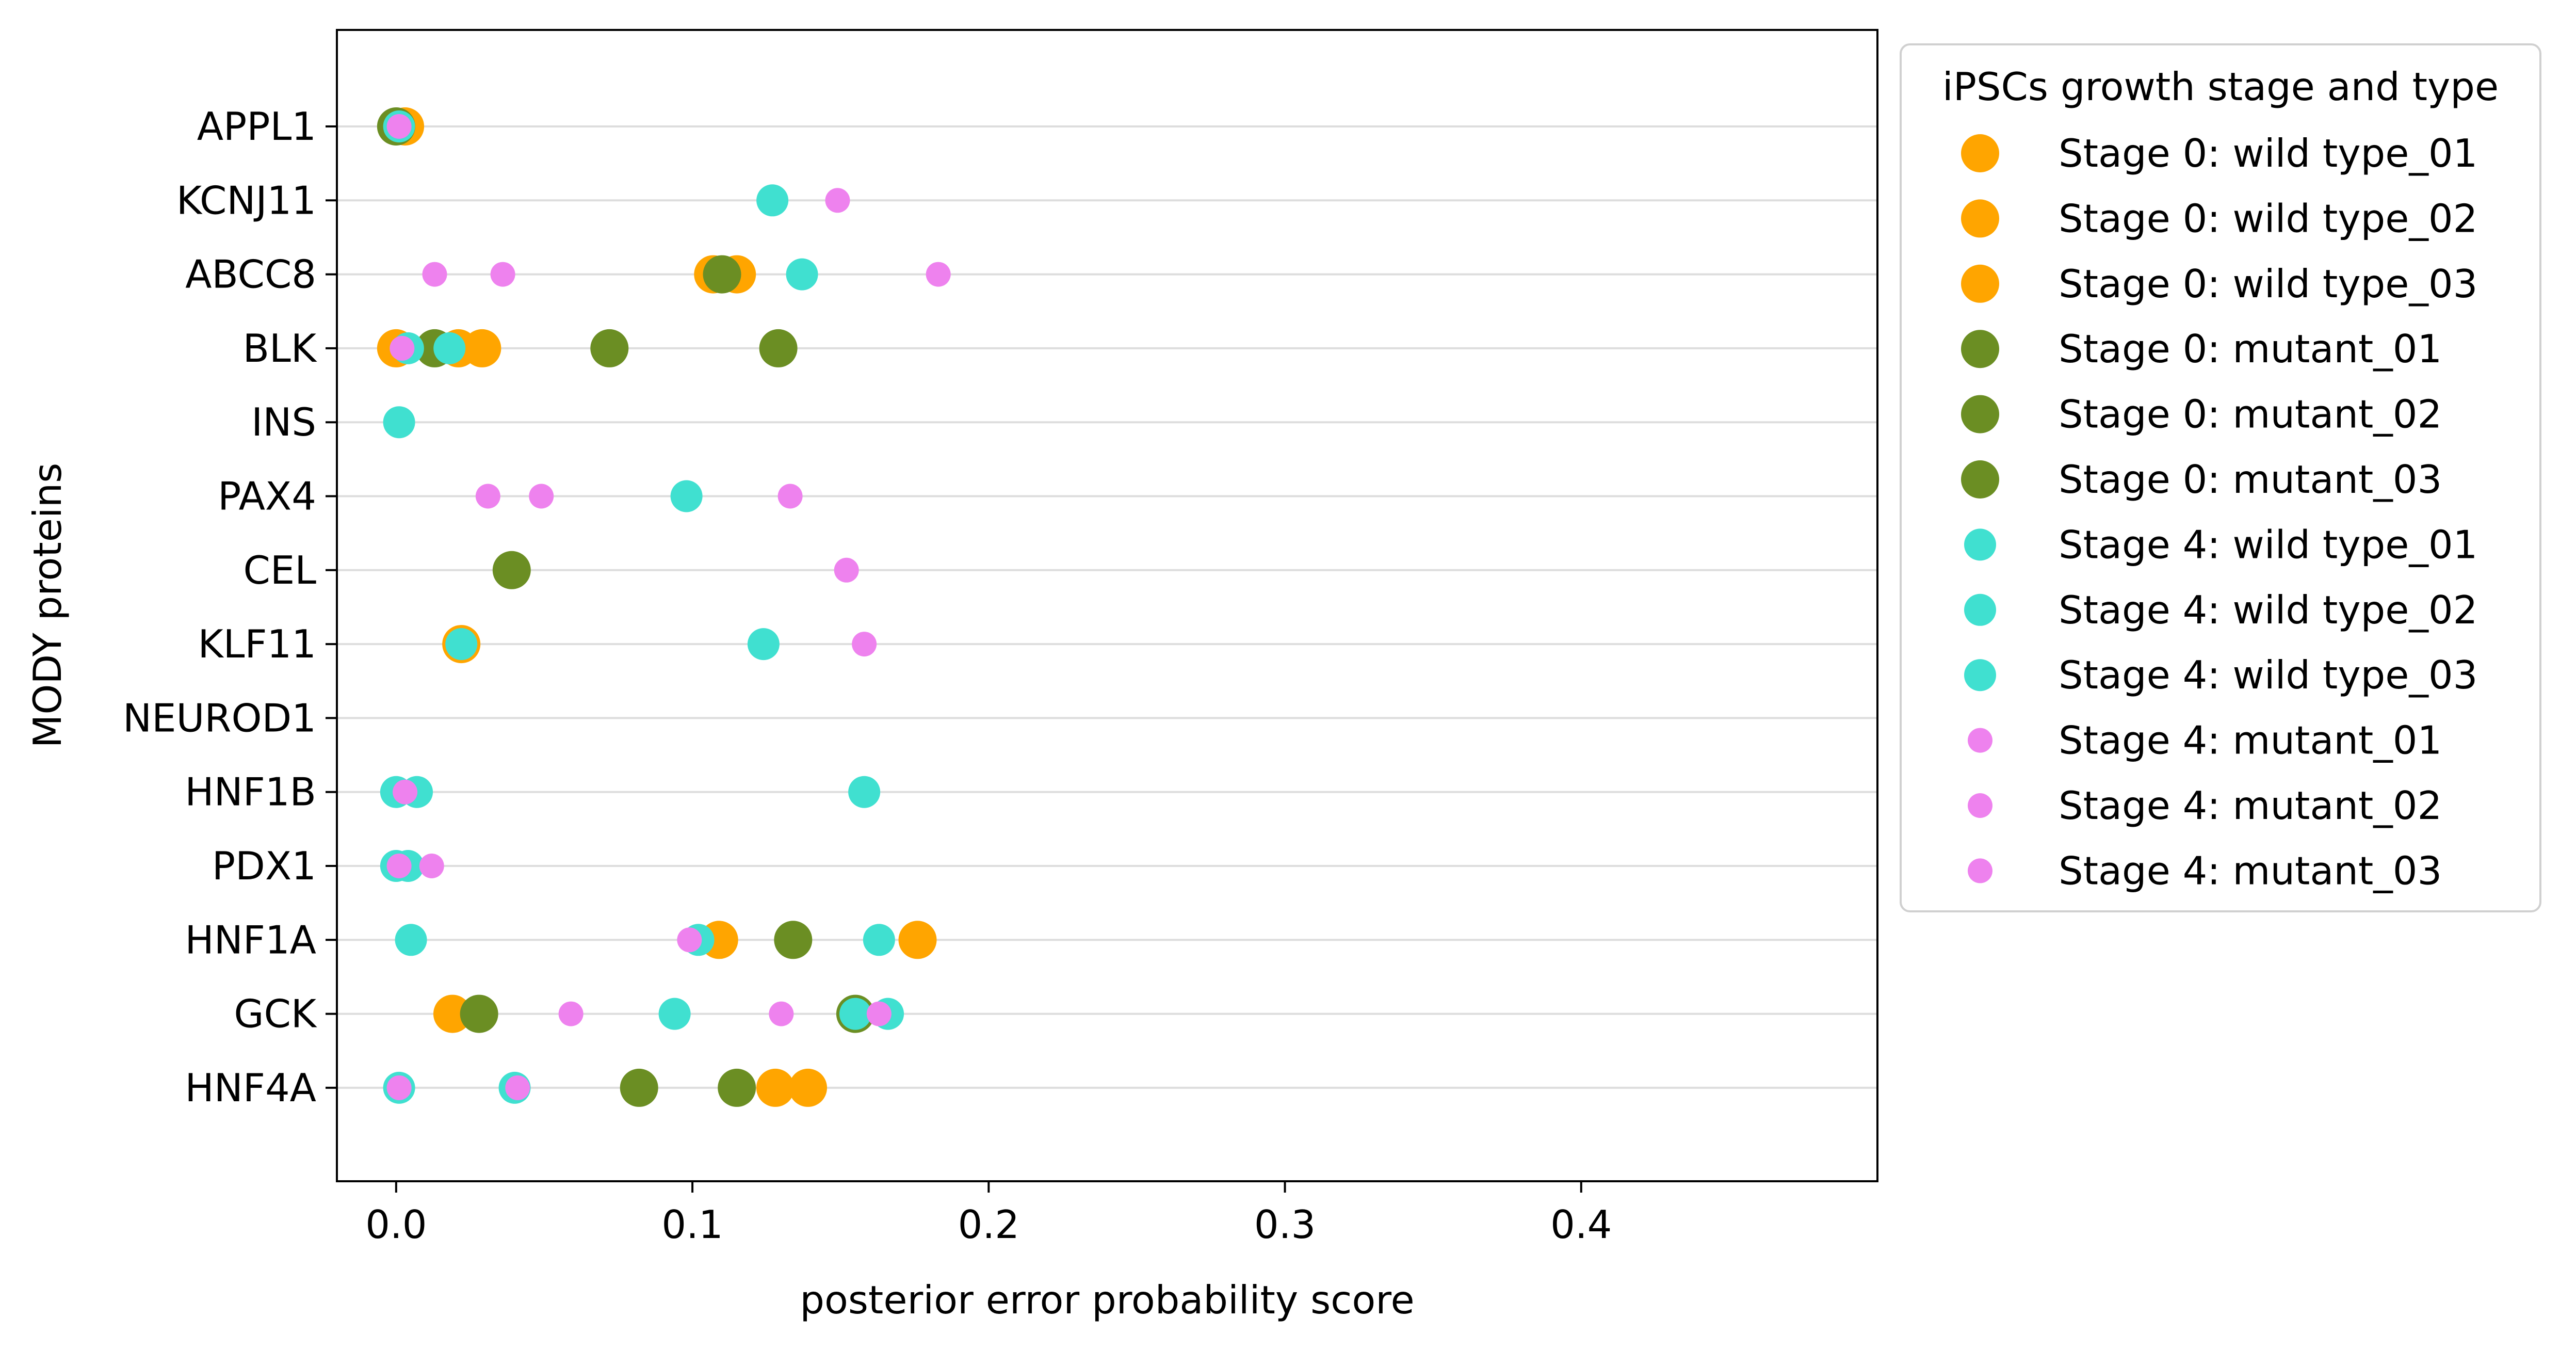 The width and height of the screenshot is (2576, 1350). Describe the element at coordinates (283, 422) in the screenshot. I see `y-tick-label: INS` at that location.